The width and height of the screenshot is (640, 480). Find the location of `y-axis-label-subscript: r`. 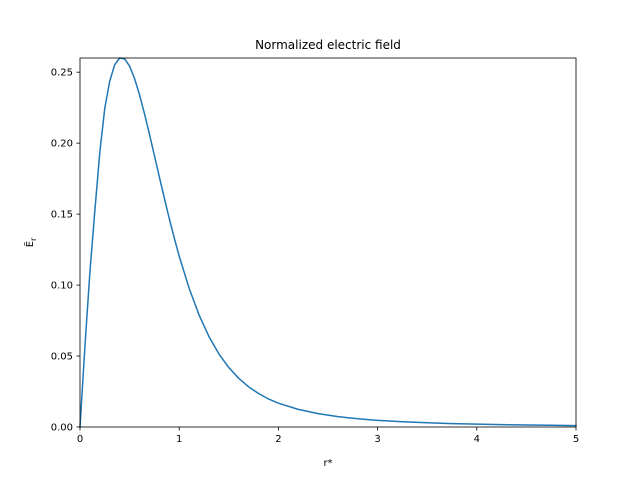

y-axis-label-subscript: r is located at coordinates (33, 239).